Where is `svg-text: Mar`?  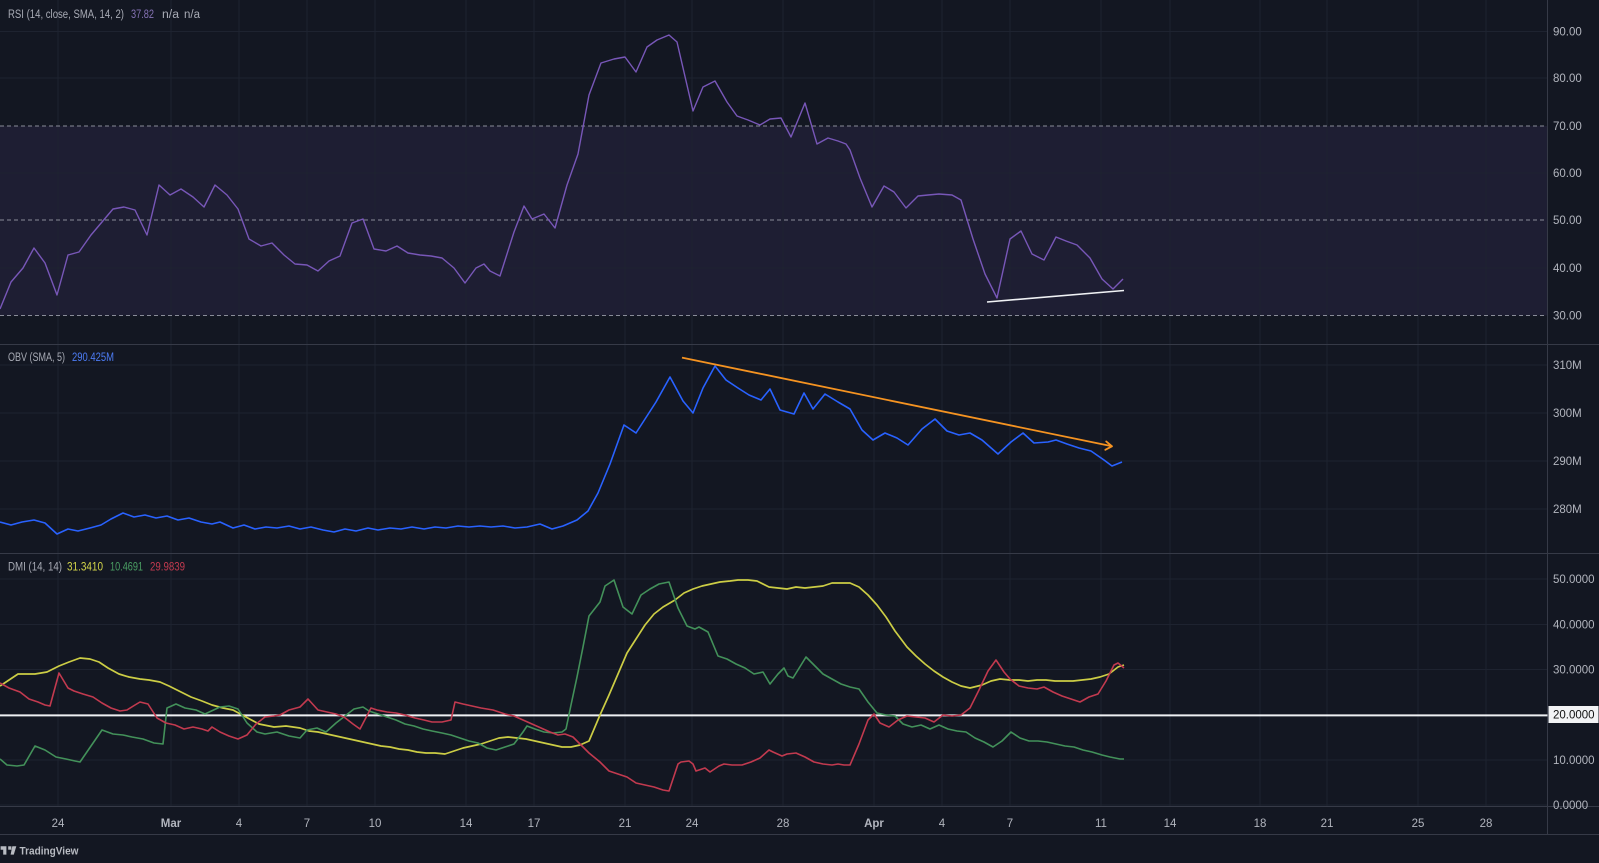 svg-text: Mar is located at coordinates (171, 824).